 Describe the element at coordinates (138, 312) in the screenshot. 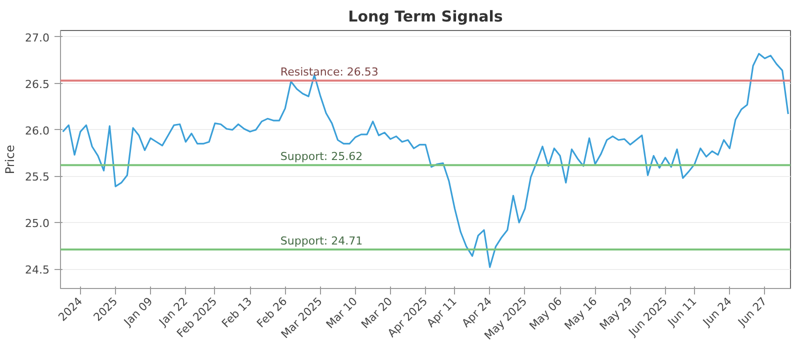

I see `x-tick-label: Jan 09` at that location.